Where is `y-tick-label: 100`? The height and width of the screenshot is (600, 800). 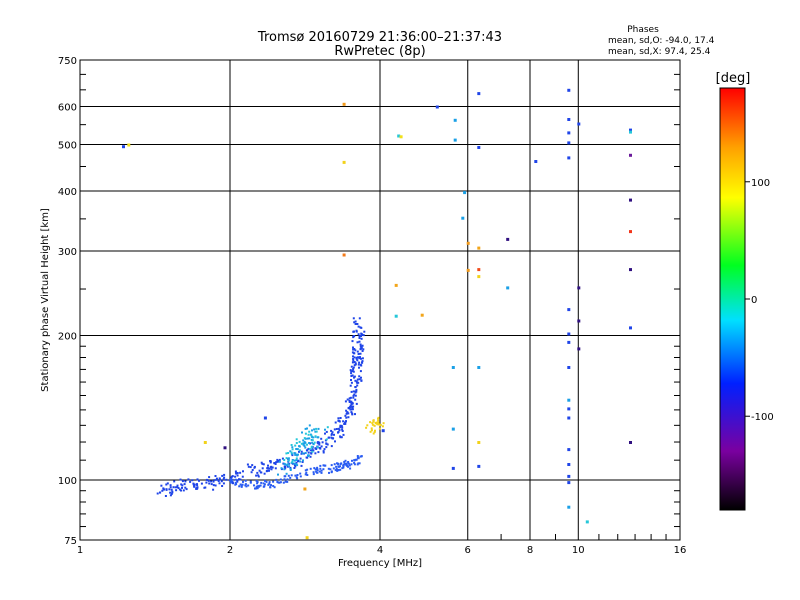
y-tick-label: 100 is located at coordinates (67, 481).